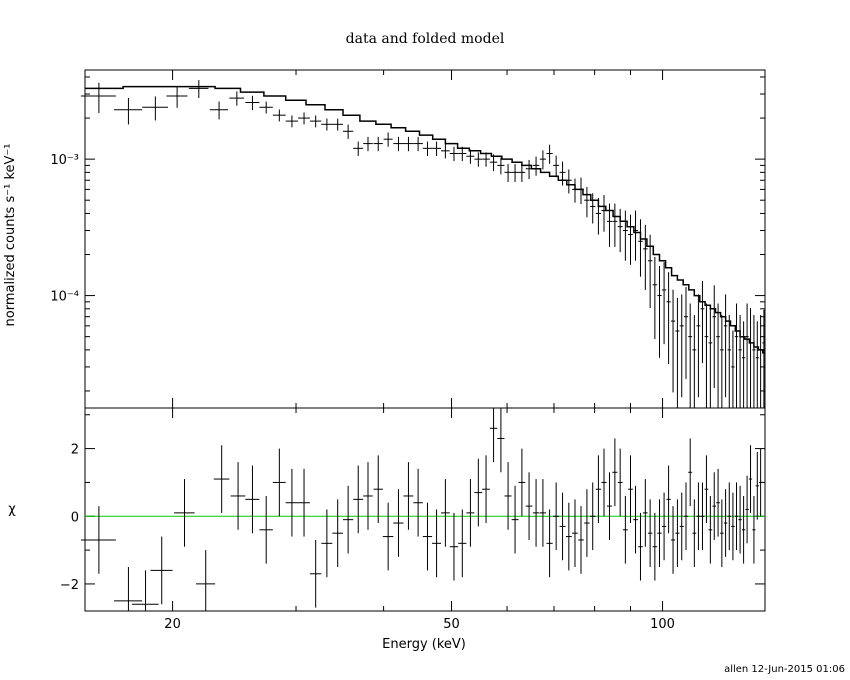 This screenshot has width=850, height=680. What do you see at coordinates (75, 450) in the screenshot?
I see `y-tick-label: 2` at bounding box center [75, 450].